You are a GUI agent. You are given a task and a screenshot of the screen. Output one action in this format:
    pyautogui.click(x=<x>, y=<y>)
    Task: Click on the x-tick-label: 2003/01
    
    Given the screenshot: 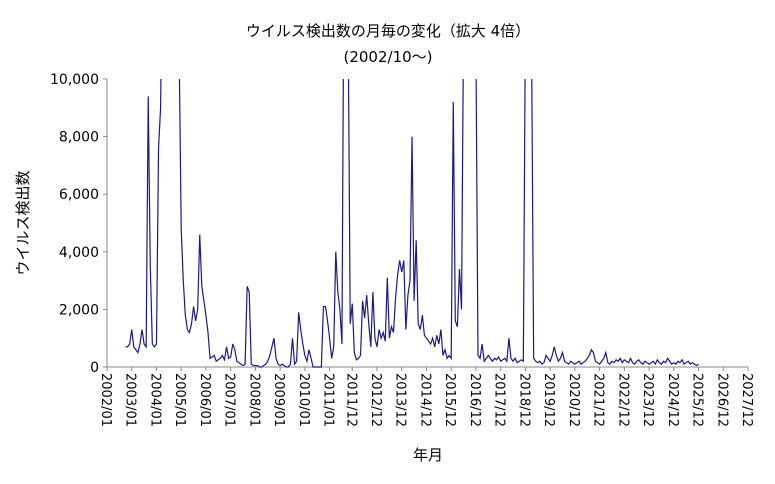 What is the action you would take?
    pyautogui.click(x=130, y=400)
    